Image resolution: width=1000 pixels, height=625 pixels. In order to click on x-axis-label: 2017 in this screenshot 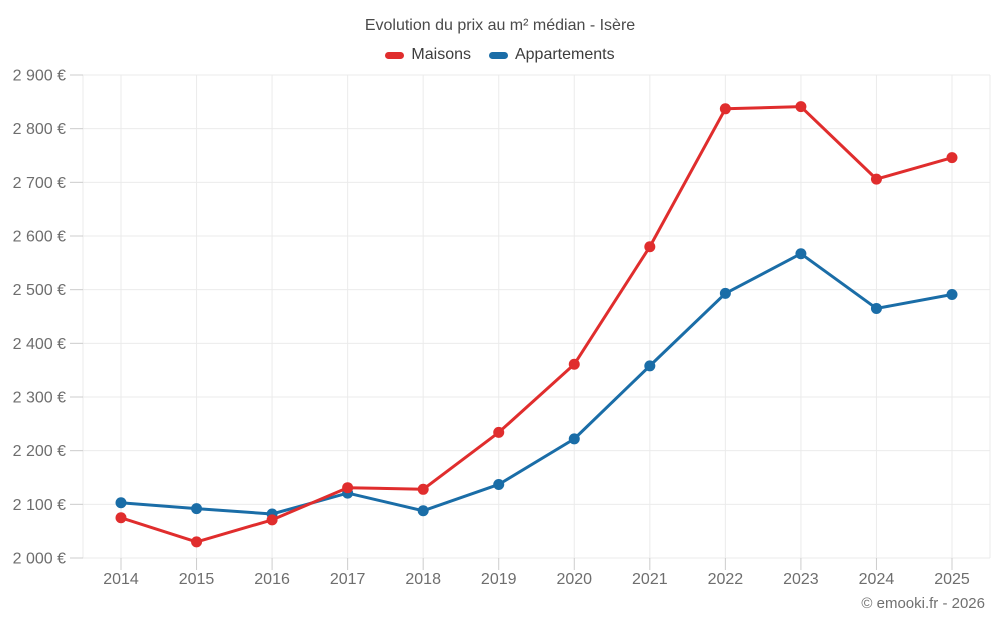, I will do `click(348, 579)`.